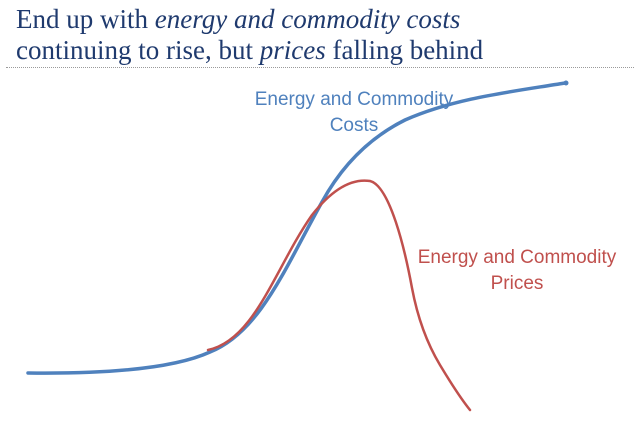 The height and width of the screenshot is (437, 640). What do you see at coordinates (138, 50) in the screenshot?
I see `title-line2-prefix: continuing to rise, but` at bounding box center [138, 50].